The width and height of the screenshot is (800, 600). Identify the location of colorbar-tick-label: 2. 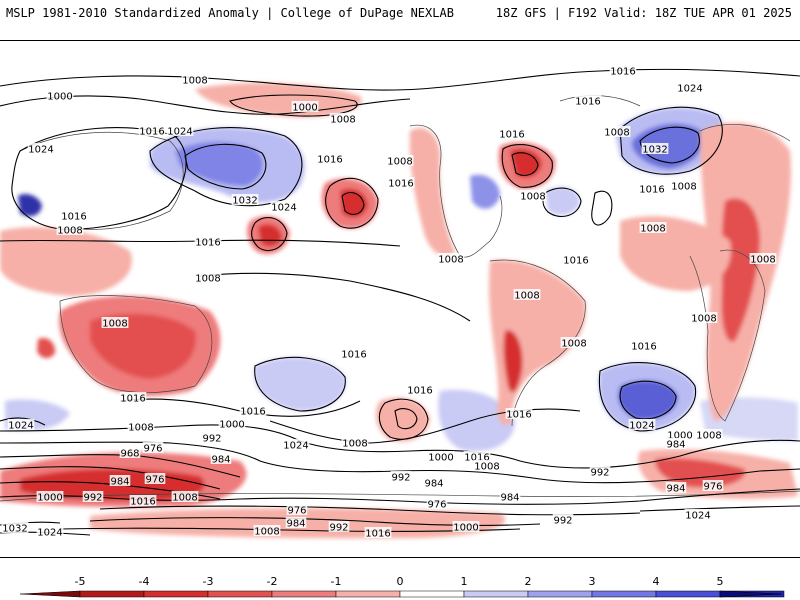
(528, 581).